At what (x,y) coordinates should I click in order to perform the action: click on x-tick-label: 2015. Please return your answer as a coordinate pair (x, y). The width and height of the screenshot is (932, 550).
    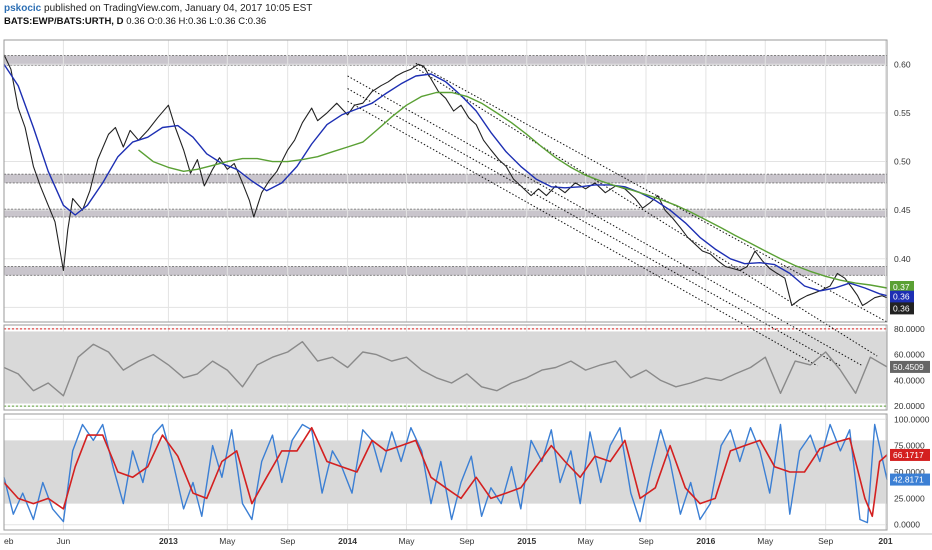
    Looking at the image, I should click on (526, 541).